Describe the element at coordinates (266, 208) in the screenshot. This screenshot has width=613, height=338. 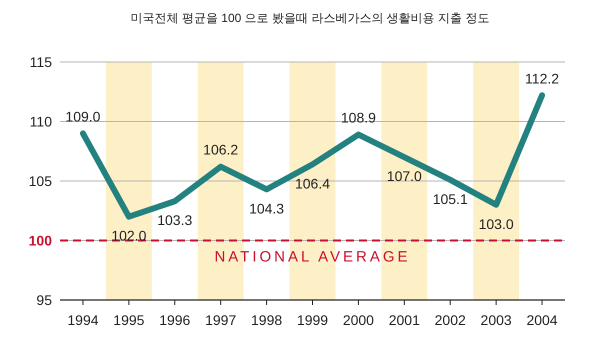
I see `data-label: 104.3` at that location.